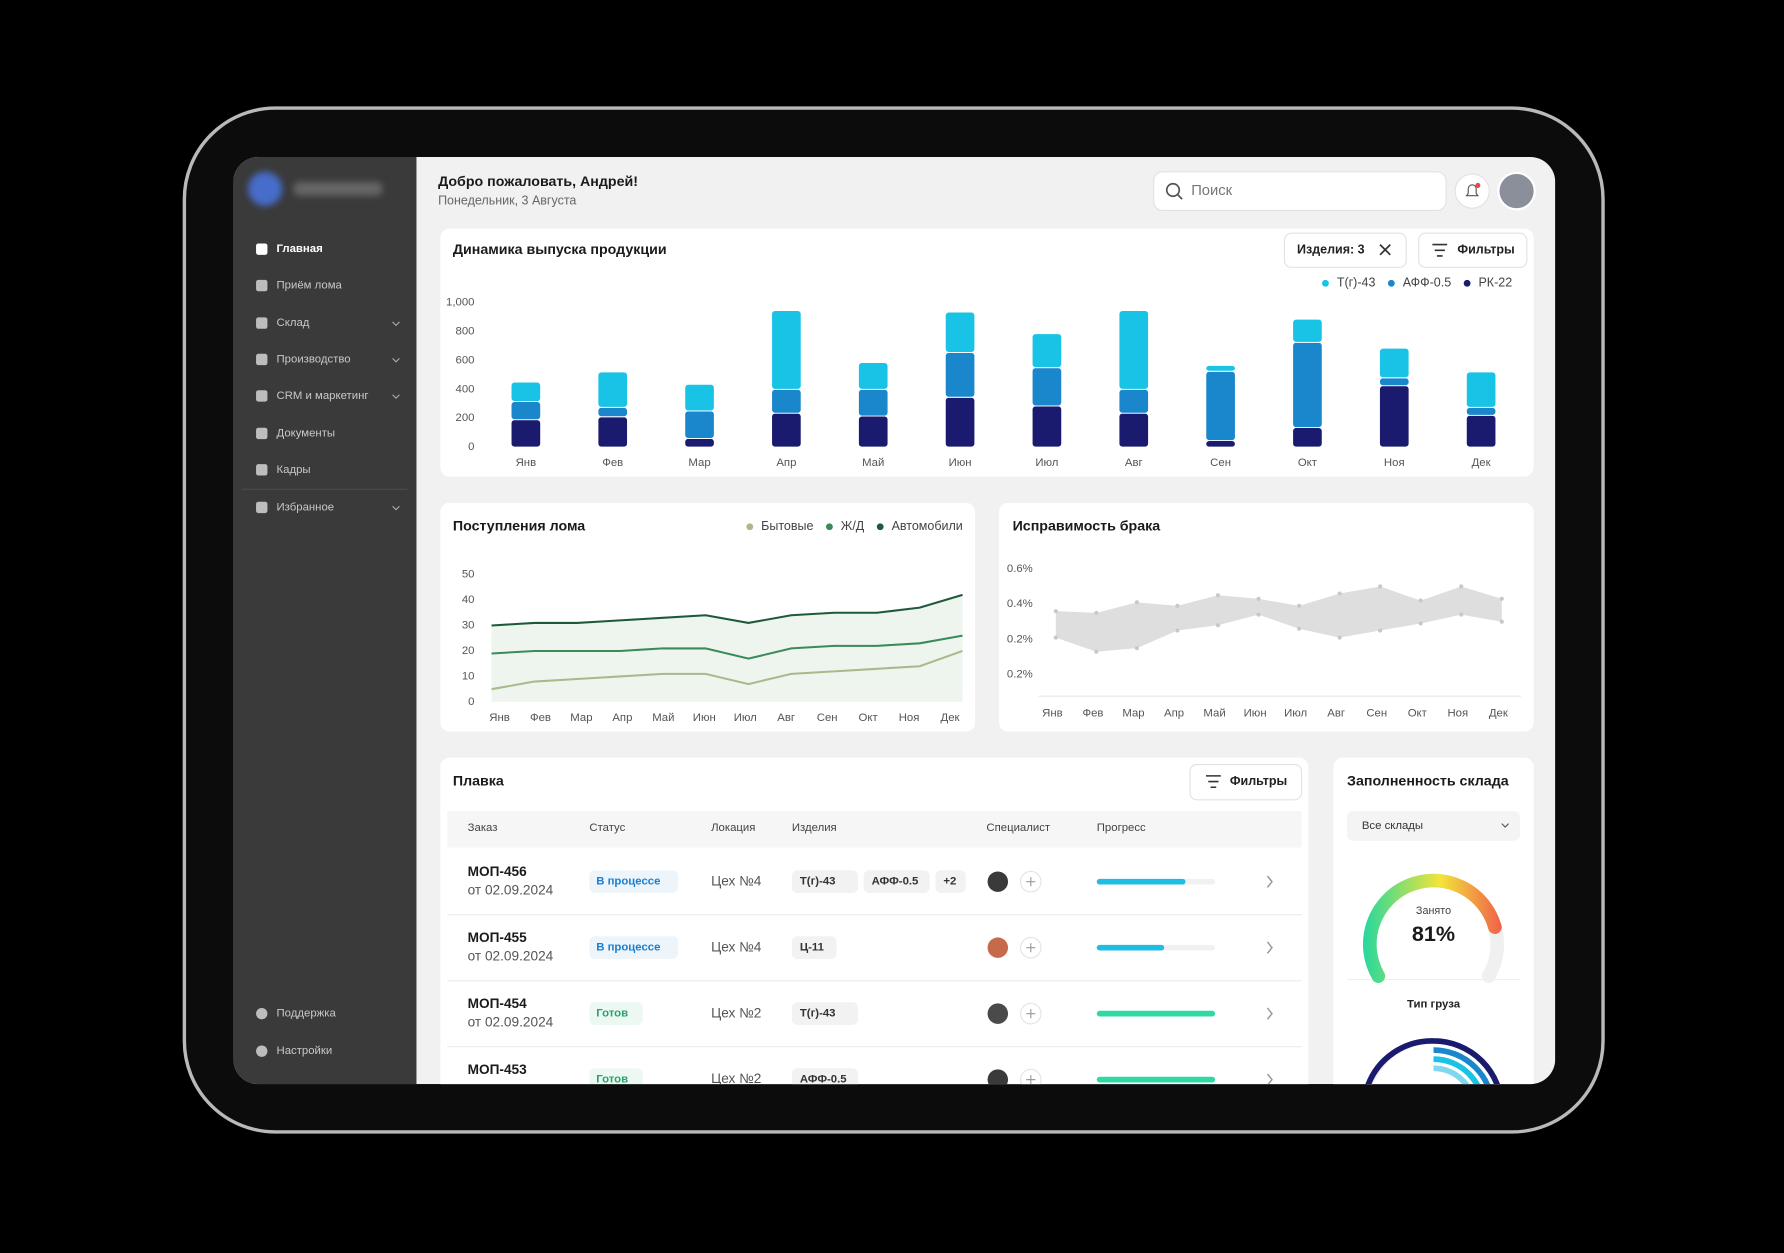  What do you see at coordinates (1434, 1005) in the screenshot?
I see `cargo-title: Тип груза` at bounding box center [1434, 1005].